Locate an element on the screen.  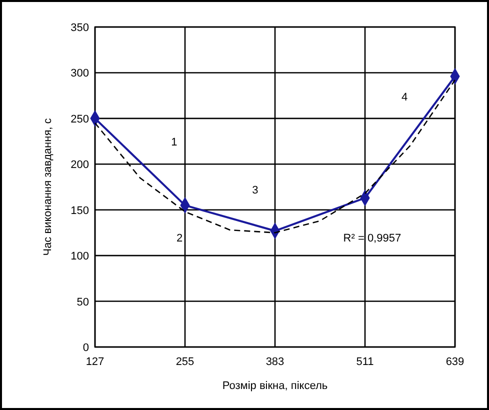
y-tick-label: 0 is located at coordinates (85, 348).